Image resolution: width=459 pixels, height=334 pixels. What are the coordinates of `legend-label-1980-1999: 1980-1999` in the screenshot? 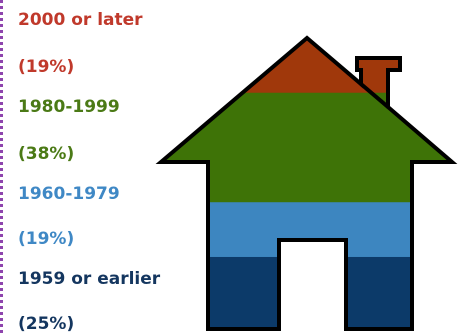 It's located at (69, 107).